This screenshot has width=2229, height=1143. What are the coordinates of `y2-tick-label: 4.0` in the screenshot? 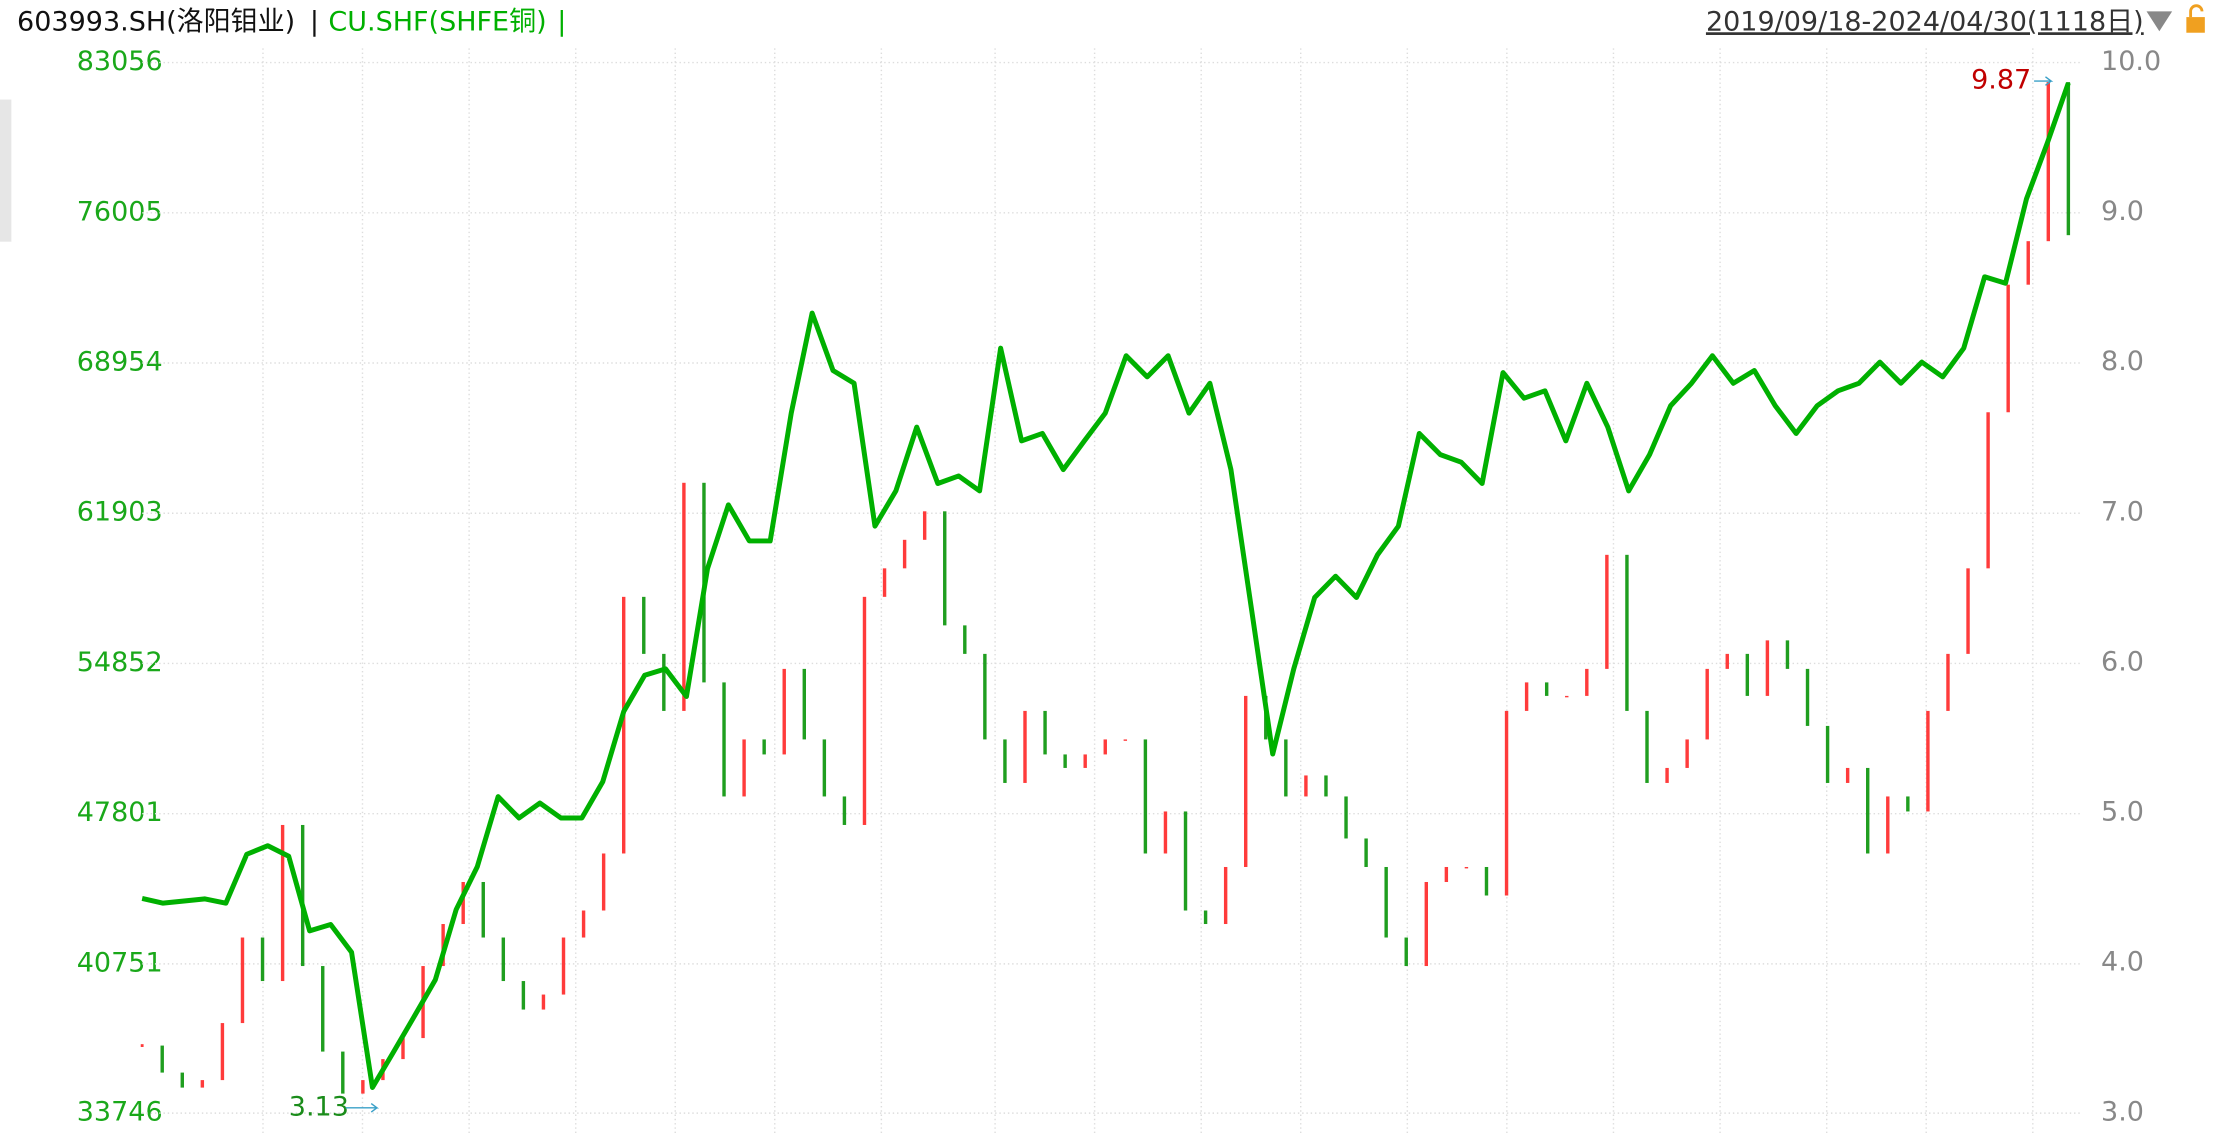 It's located at (2122, 962).